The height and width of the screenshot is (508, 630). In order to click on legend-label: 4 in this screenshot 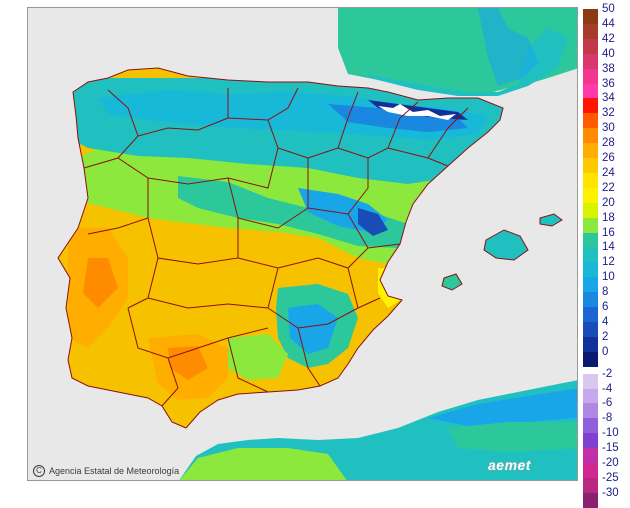, I will do `click(605, 321)`.